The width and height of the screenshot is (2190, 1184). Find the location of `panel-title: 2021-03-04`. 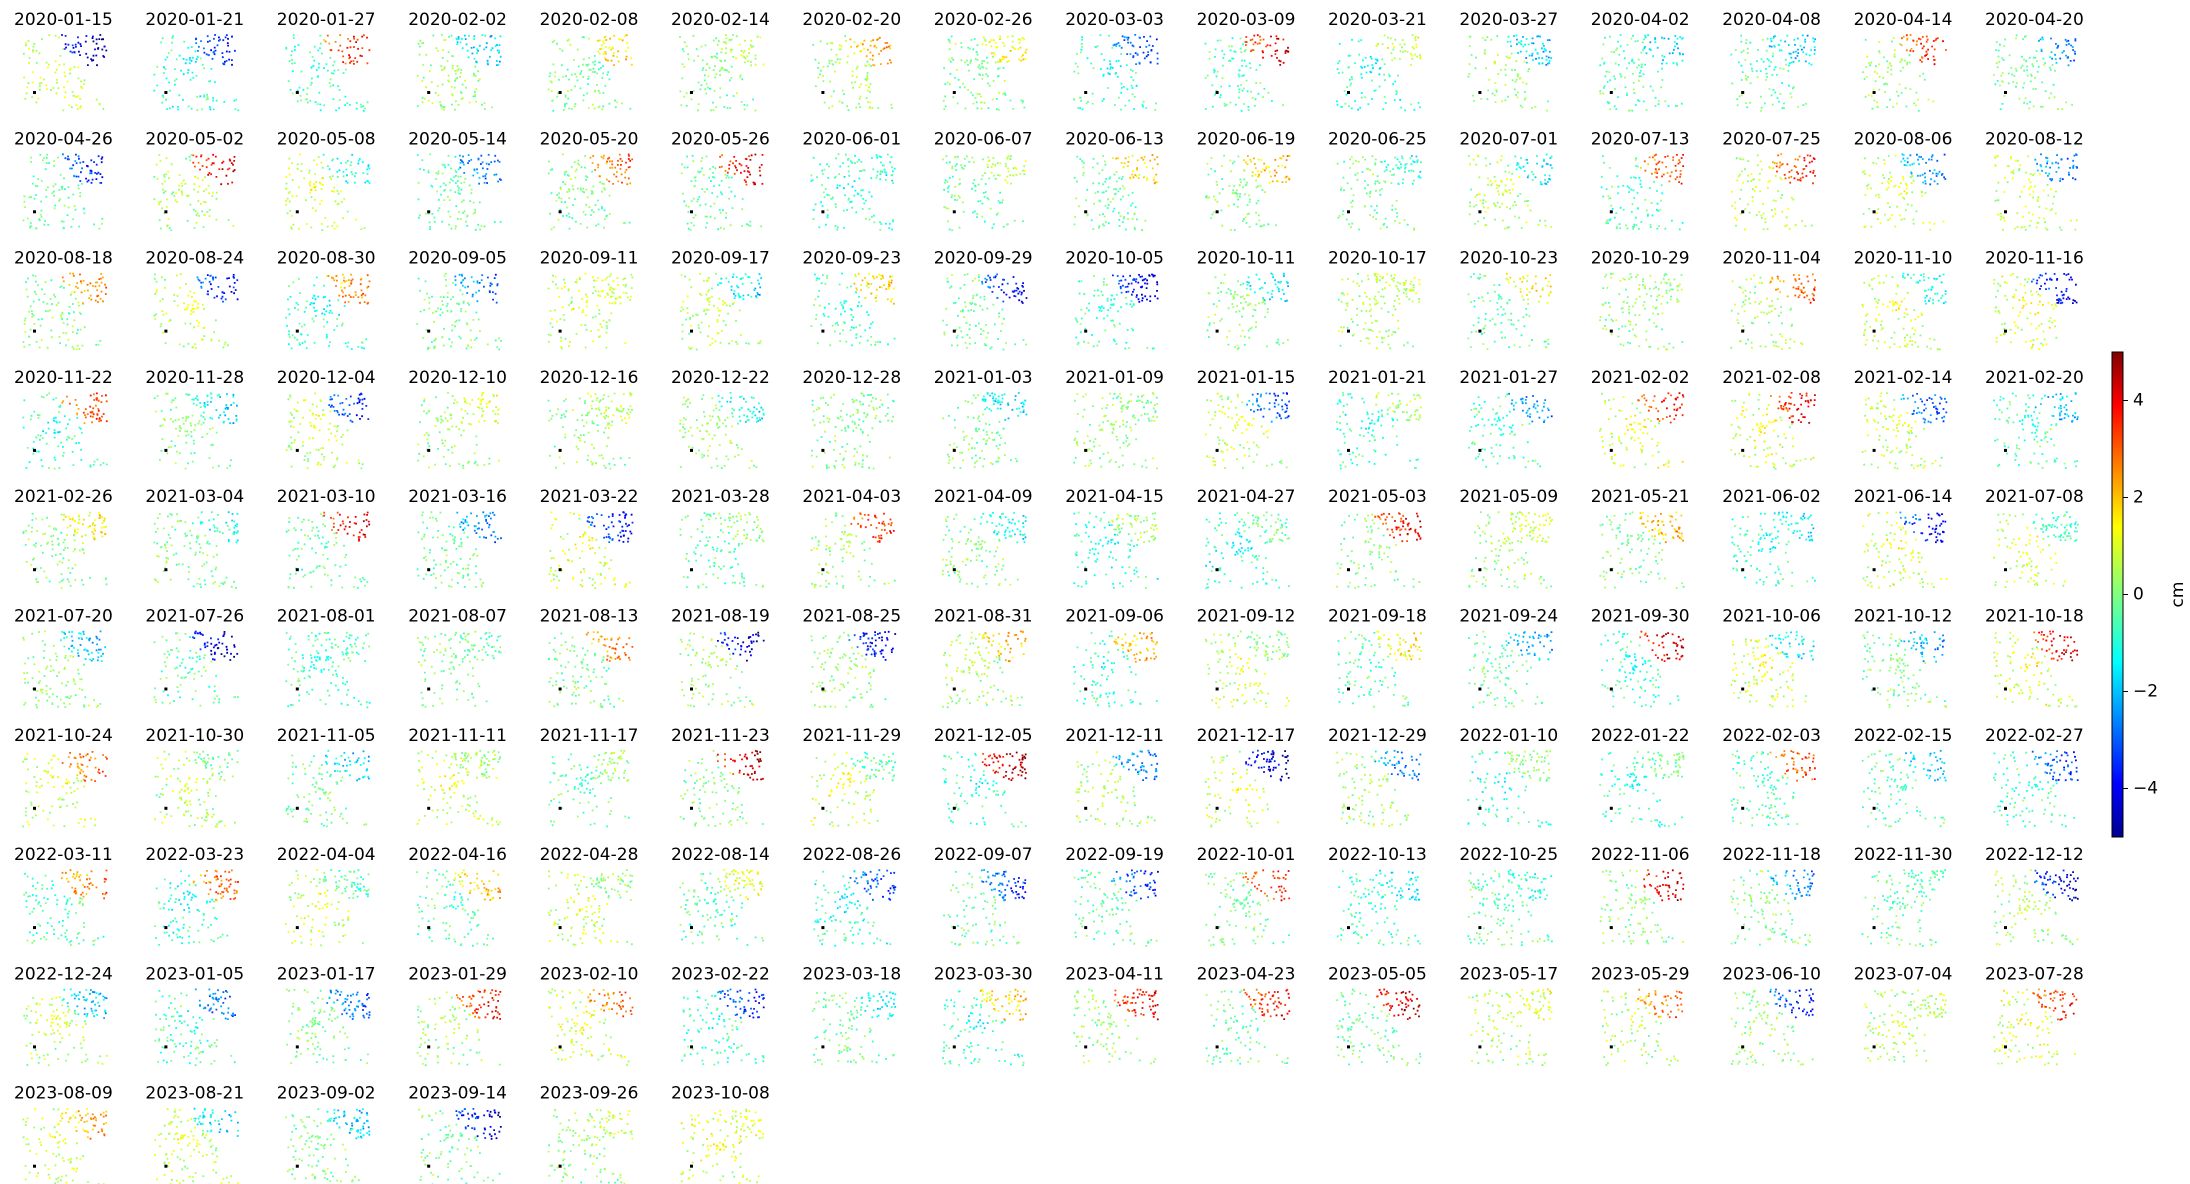

panel-title: 2021-03-04 is located at coordinates (194, 497).